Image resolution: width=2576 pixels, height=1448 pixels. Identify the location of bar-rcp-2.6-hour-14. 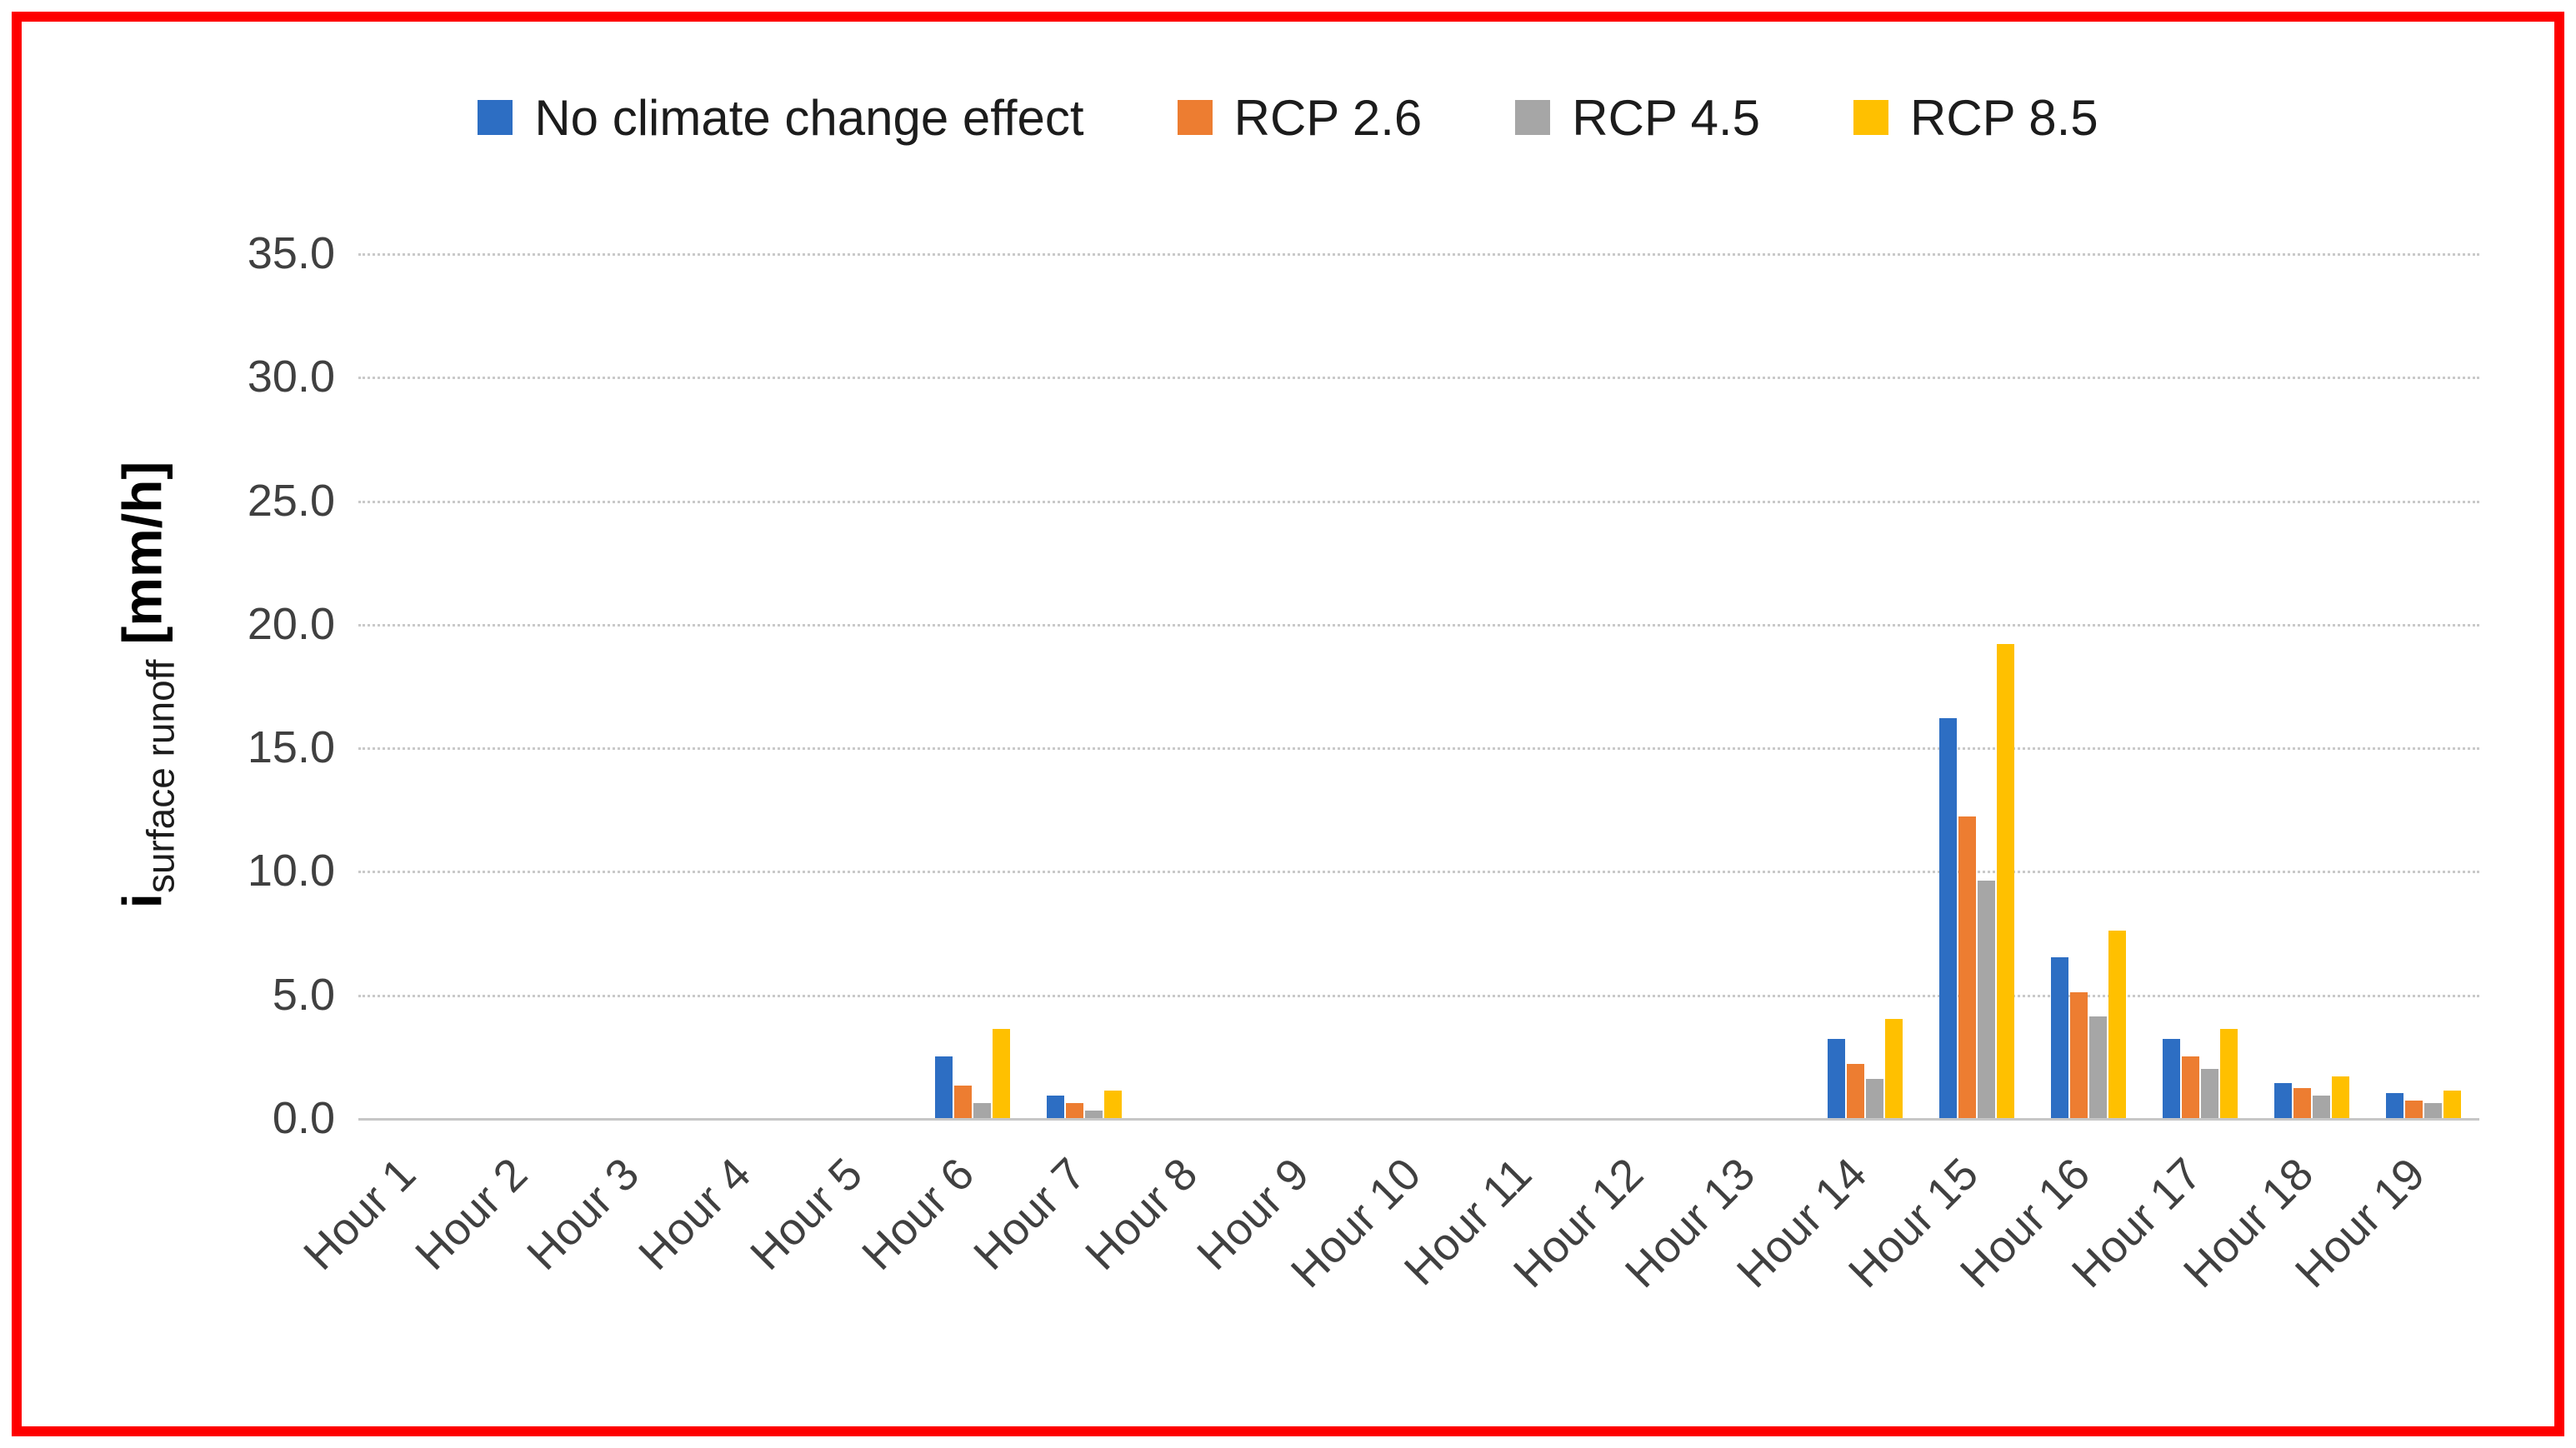
(1856, 1090).